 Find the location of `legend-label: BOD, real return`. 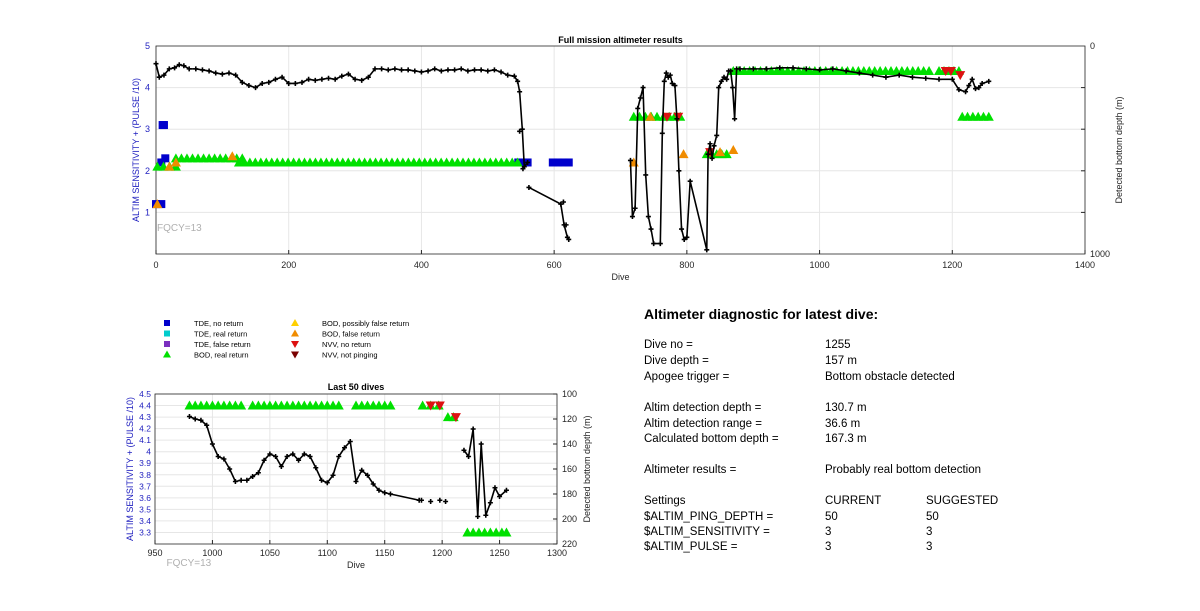

legend-label: BOD, real return is located at coordinates (221, 355).